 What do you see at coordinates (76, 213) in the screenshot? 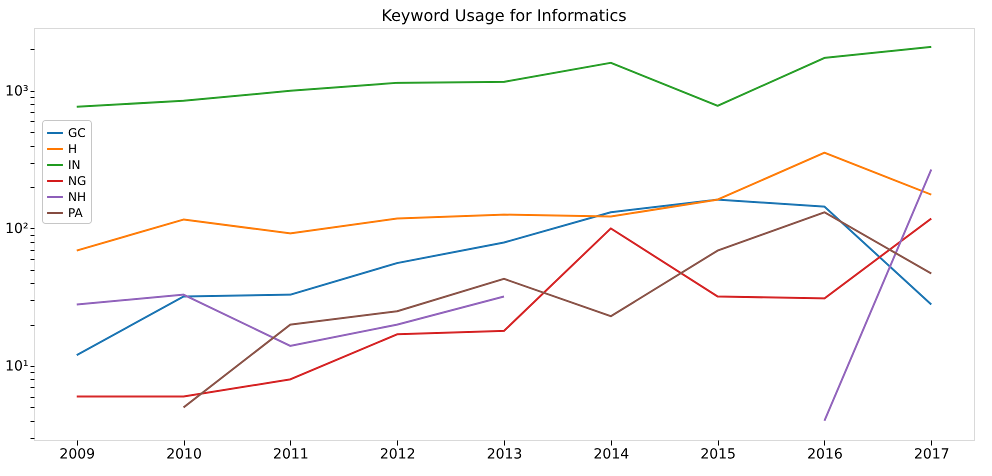
I see `legend-label: PA` at bounding box center [76, 213].